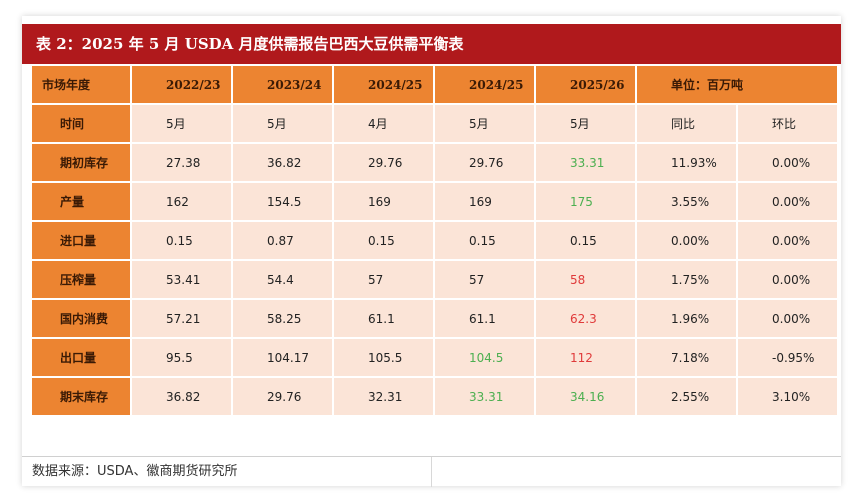 Image resolution: width=866 pixels, height=500 pixels. I want to click on row-label: 出口量, so click(81, 357).